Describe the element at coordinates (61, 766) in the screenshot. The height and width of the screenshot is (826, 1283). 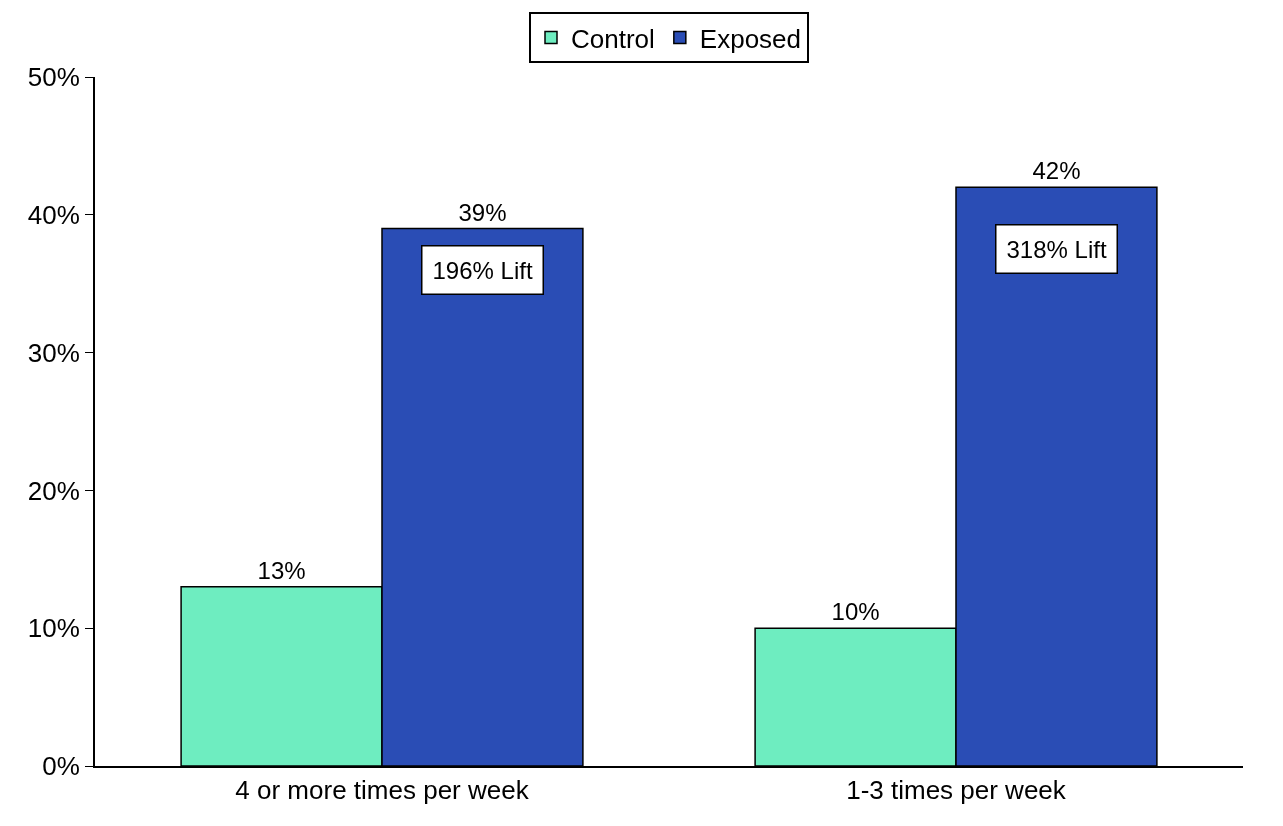
I see `y-tick-label: 0%` at that location.